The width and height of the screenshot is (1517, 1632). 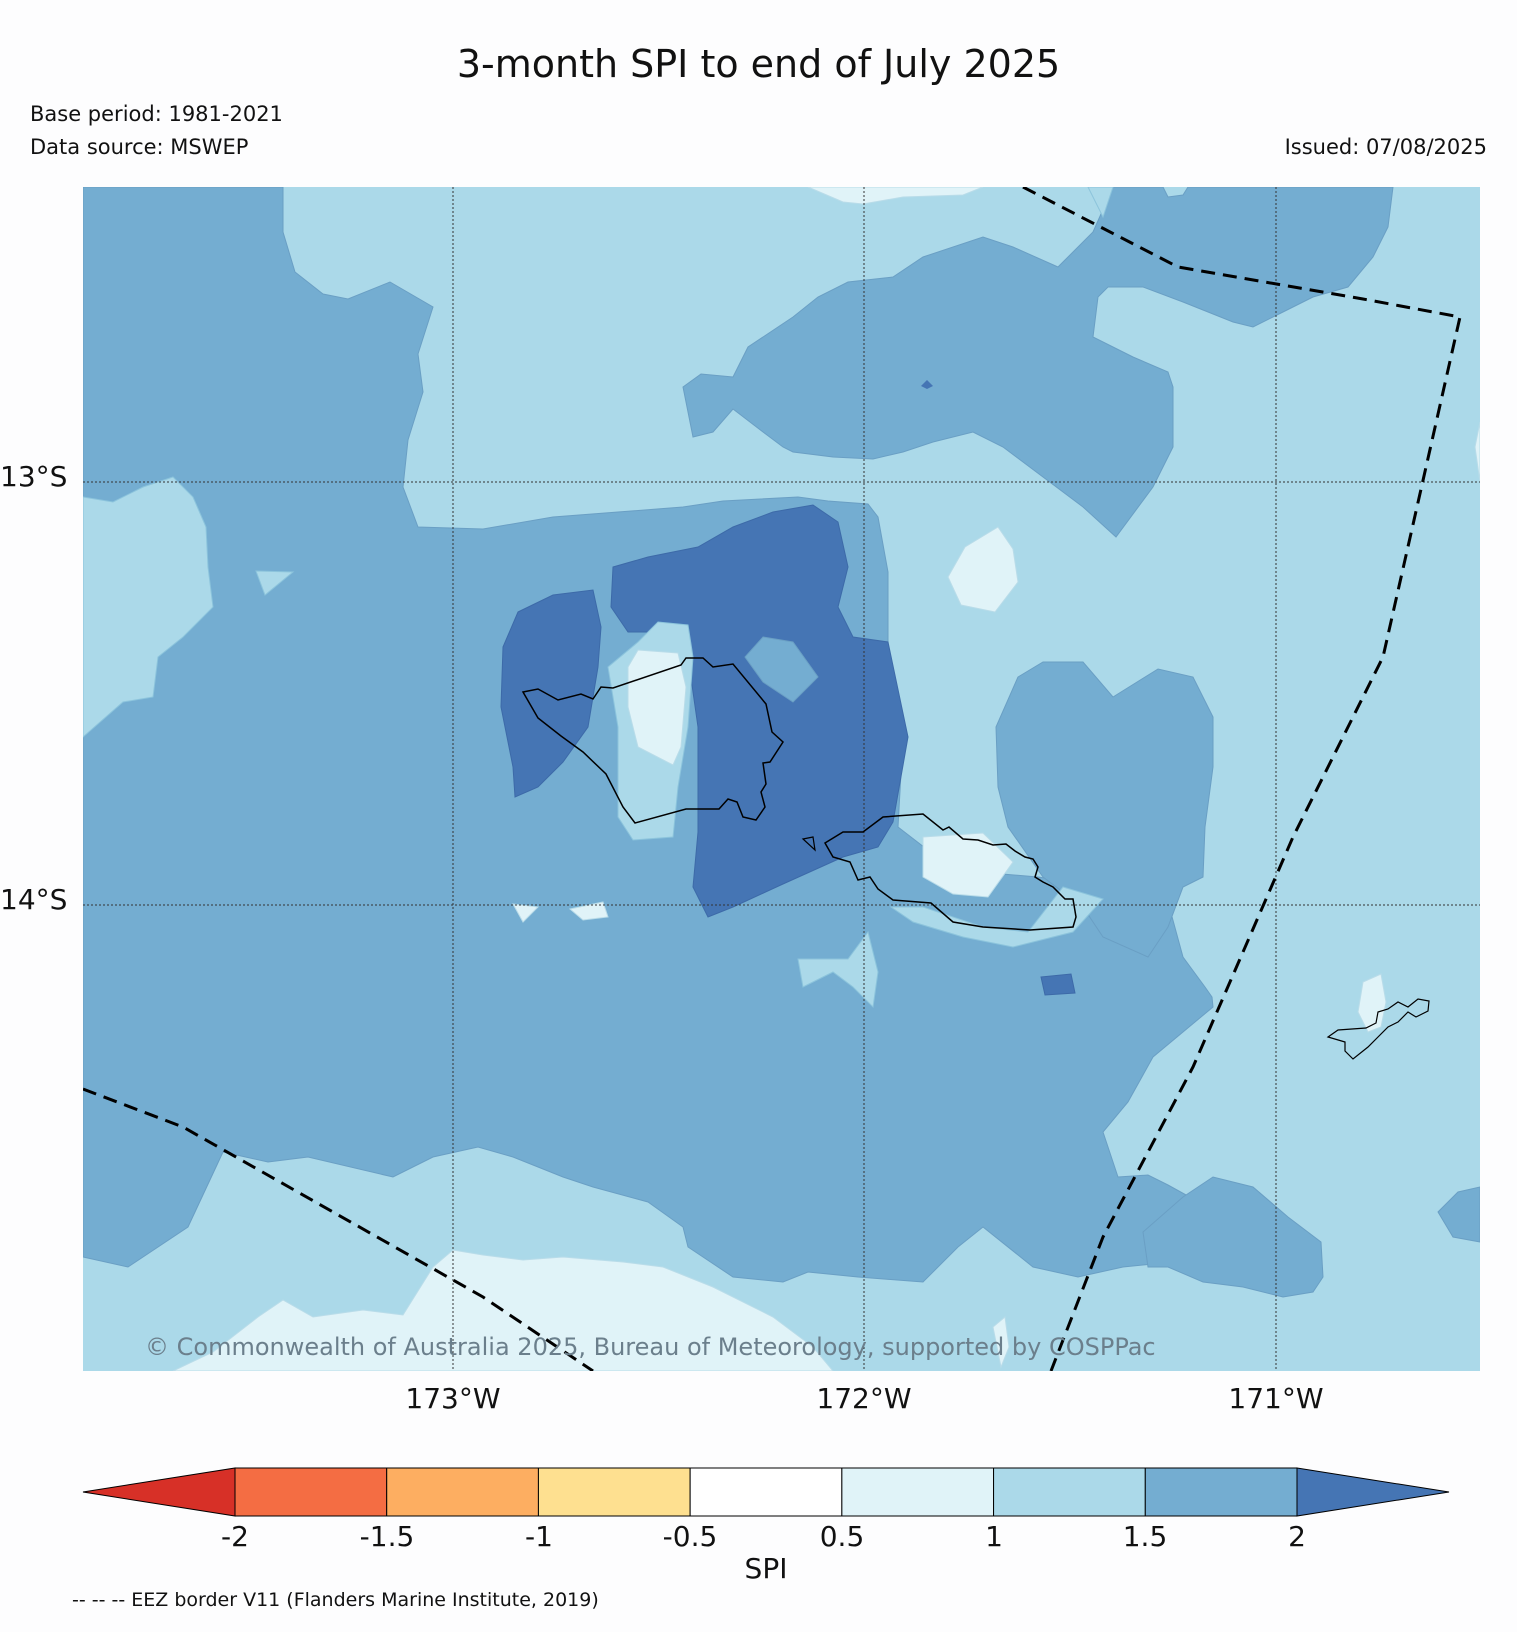 I want to click on band-1-5-2-inner, so click(x=781, y=669).